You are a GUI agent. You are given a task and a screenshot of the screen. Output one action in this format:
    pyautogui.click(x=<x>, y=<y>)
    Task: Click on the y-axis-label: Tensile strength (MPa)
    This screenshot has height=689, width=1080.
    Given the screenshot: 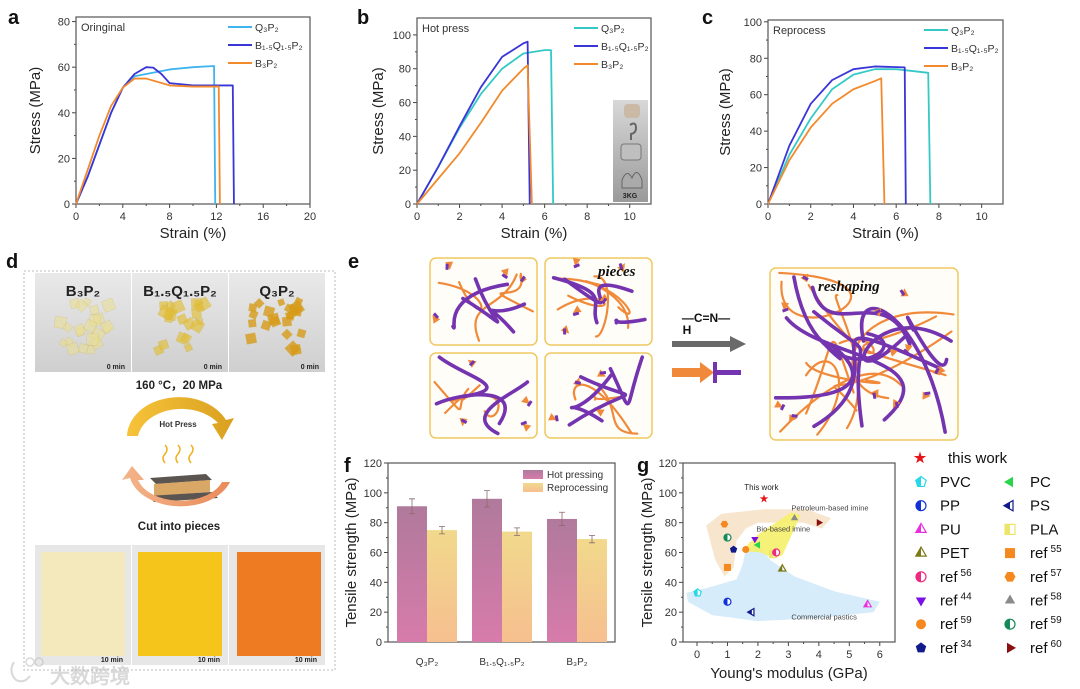 What is the action you would take?
    pyautogui.click(x=351, y=552)
    